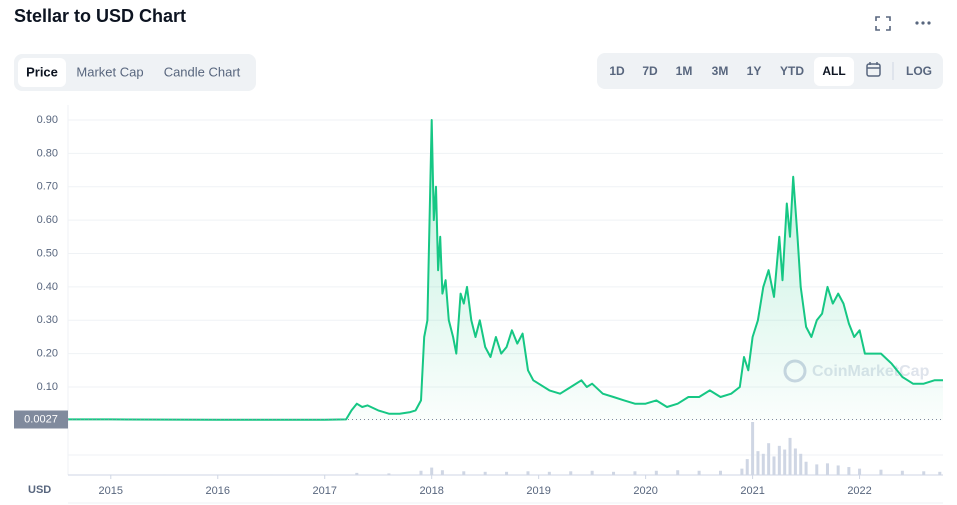 This screenshot has height=505, width=957. I want to click on axis-unit: USD, so click(39, 490).